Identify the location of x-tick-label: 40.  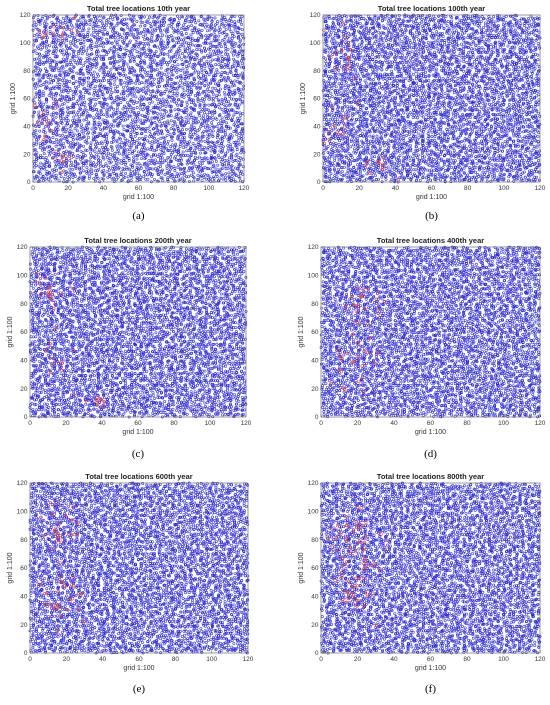
(104, 188).